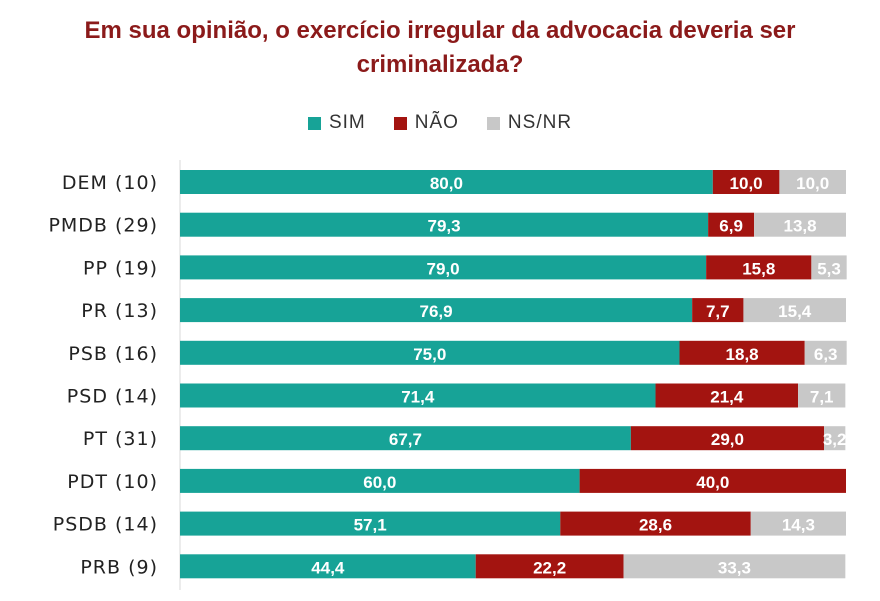 This screenshot has height=601, width=880. I want to click on data-label-nsnr: 6,3, so click(826, 354).